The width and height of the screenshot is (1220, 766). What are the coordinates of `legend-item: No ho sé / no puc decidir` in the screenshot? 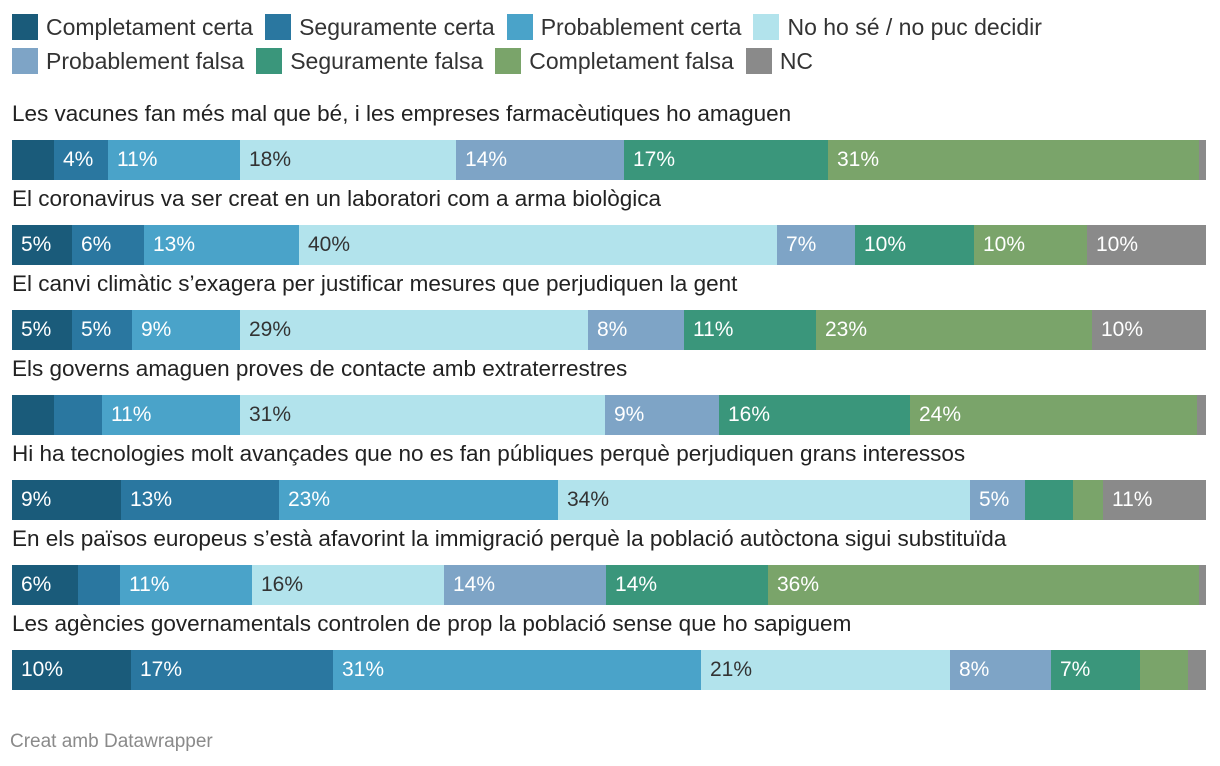 It's located at (897, 27).